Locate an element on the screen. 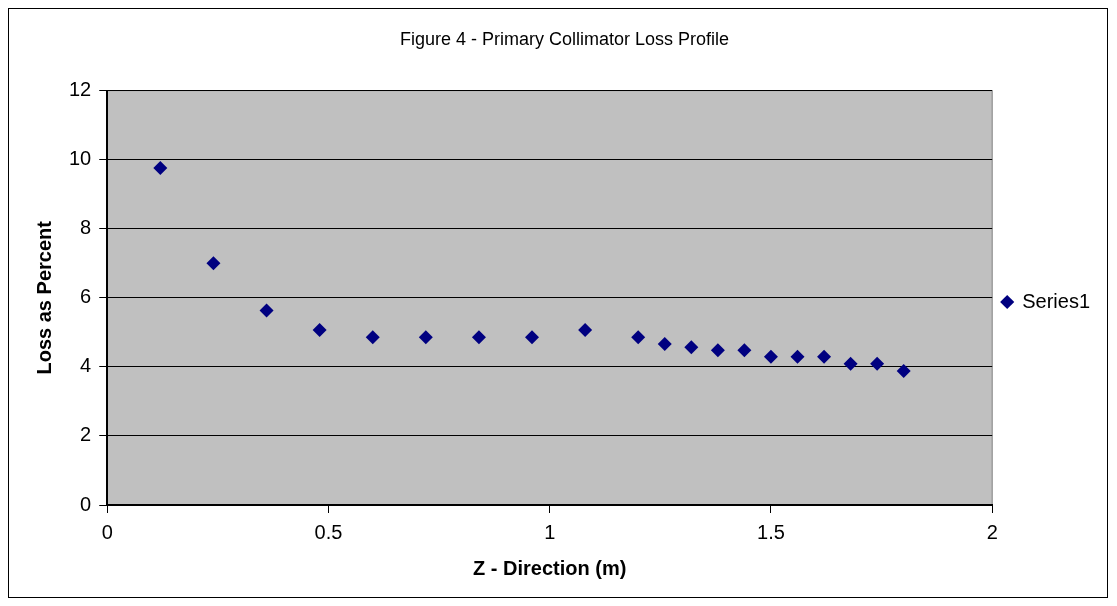  x-tick-label: 1 is located at coordinates (550, 531).